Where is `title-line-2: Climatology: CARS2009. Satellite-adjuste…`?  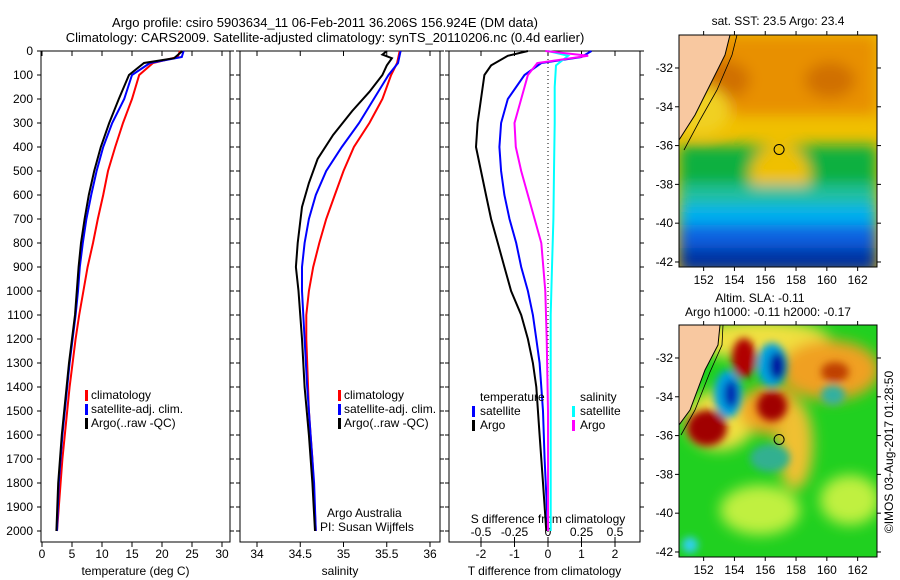 title-line-2: Climatology: CARS2009. Satellite-adjuste… is located at coordinates (325, 37).